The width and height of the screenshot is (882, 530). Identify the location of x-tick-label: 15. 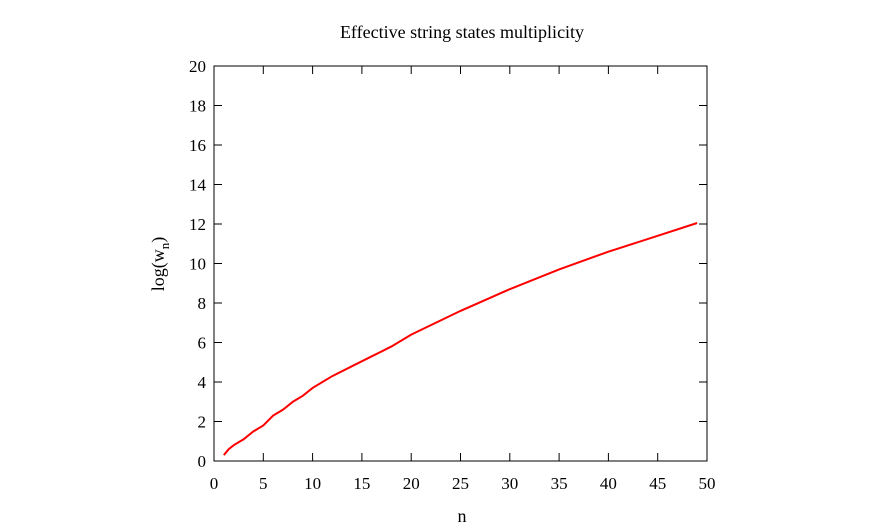
(361, 483).